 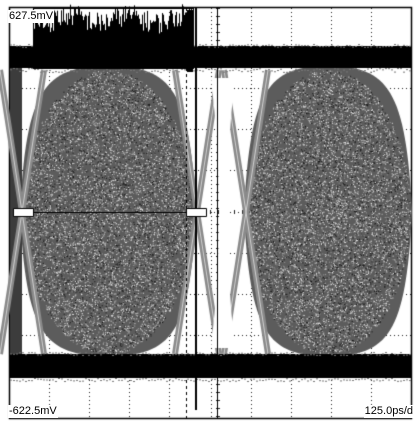 What do you see at coordinates (31, 16) in the screenshot?
I see `top-voltage-label: 627.5mV` at bounding box center [31, 16].